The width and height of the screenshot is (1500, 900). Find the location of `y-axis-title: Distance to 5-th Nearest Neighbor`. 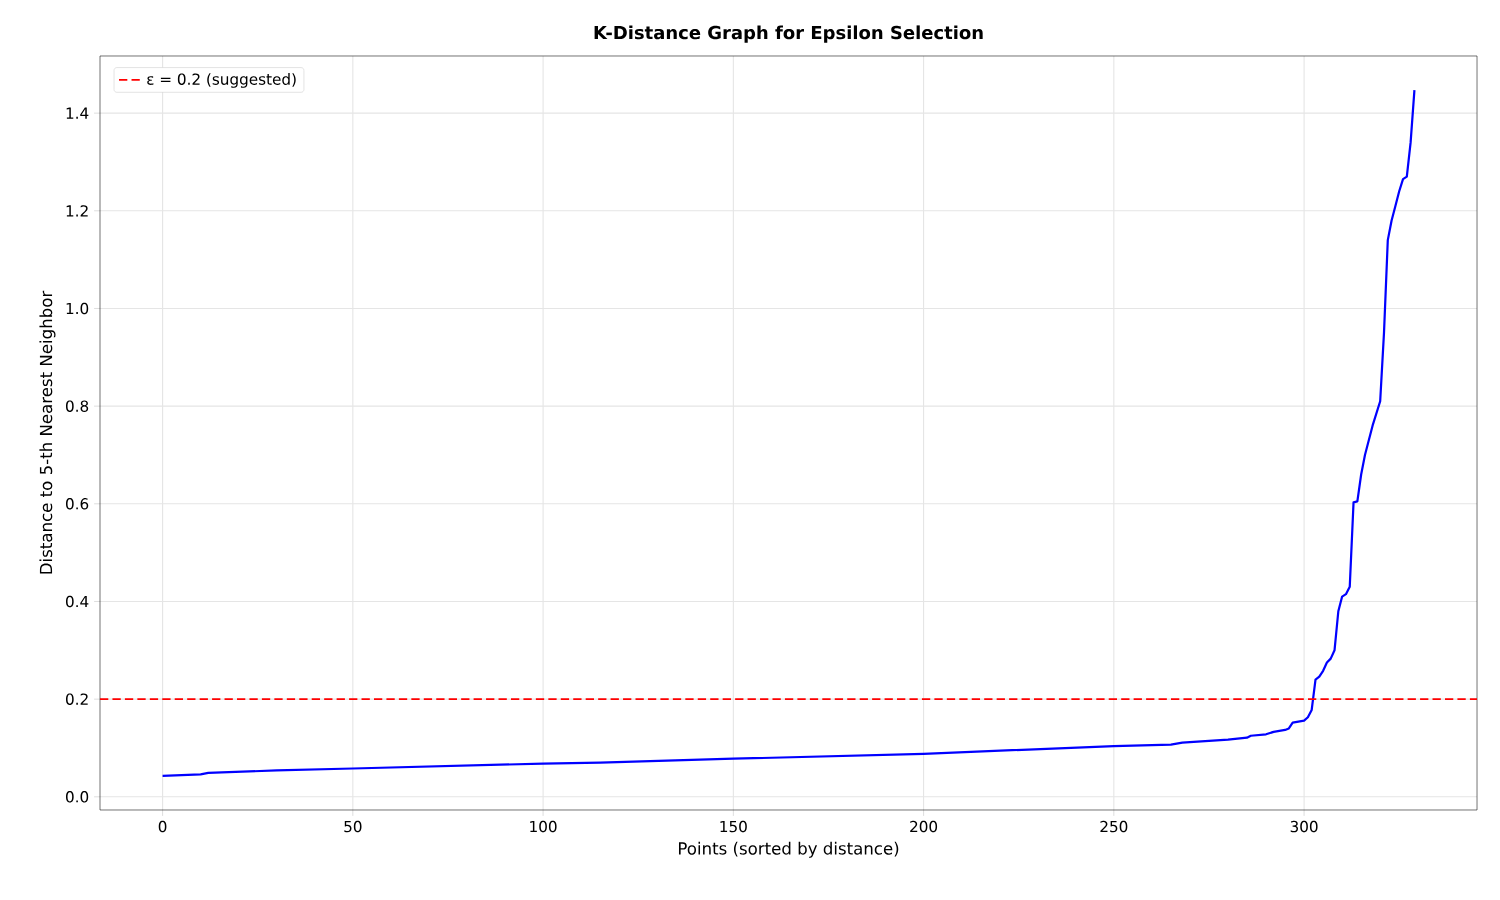

y-axis-title: Distance to 5-th Nearest Neighbor is located at coordinates (47, 432).